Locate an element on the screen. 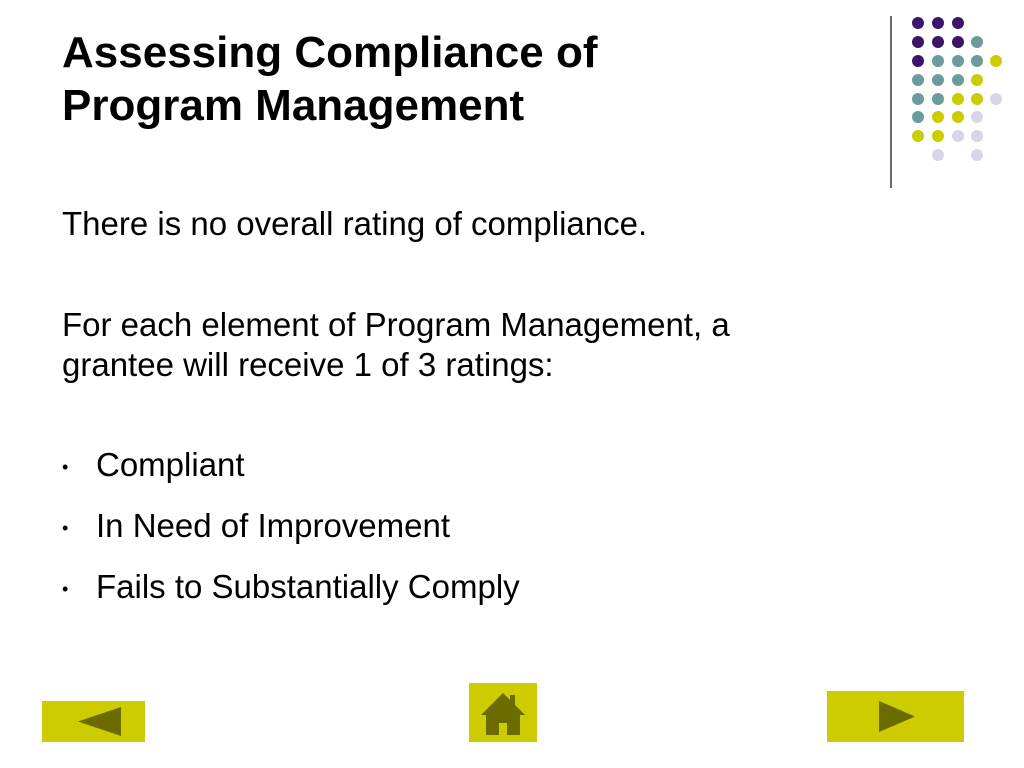  house-icon is located at coordinates (503, 714).